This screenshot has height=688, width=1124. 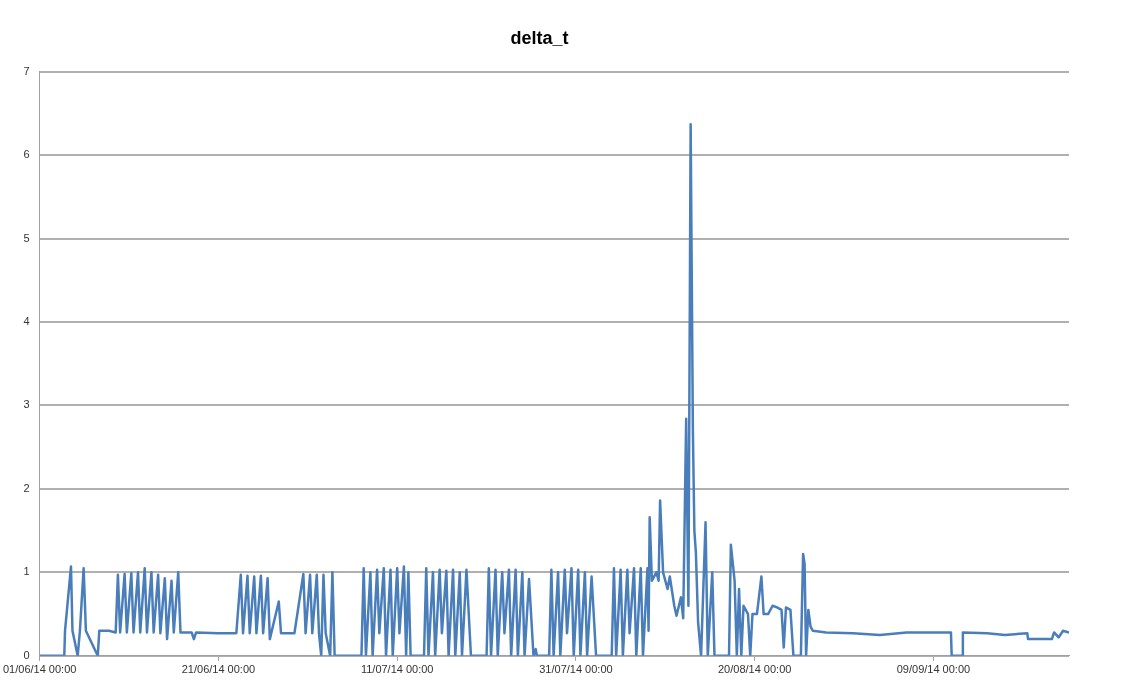 What do you see at coordinates (26, 70) in the screenshot?
I see `y-tick-label: 7` at bounding box center [26, 70].